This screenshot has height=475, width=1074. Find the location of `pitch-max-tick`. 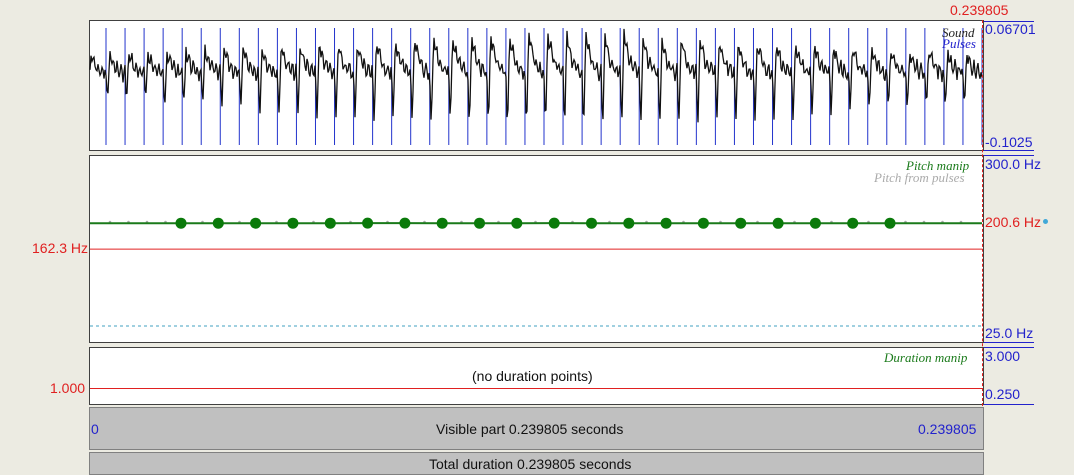

pitch-max-tick is located at coordinates (1009, 155).